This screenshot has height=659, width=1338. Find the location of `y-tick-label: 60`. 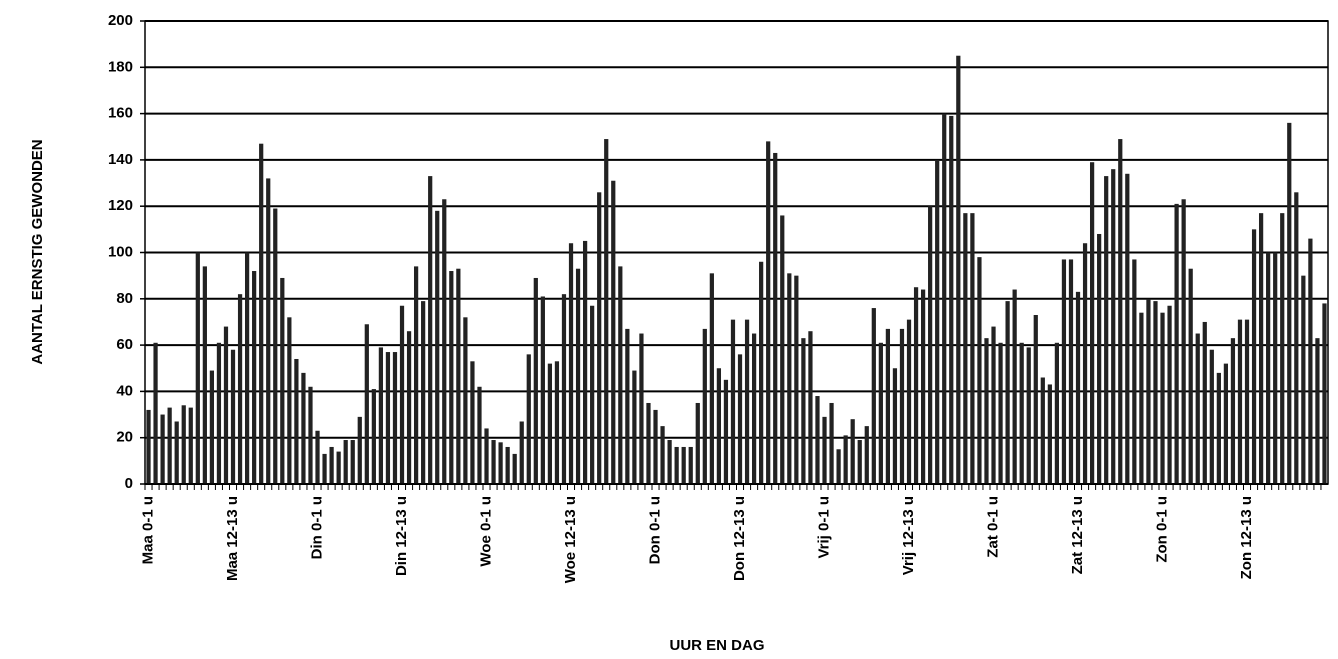

y-tick-label: 60 is located at coordinates (124, 344).